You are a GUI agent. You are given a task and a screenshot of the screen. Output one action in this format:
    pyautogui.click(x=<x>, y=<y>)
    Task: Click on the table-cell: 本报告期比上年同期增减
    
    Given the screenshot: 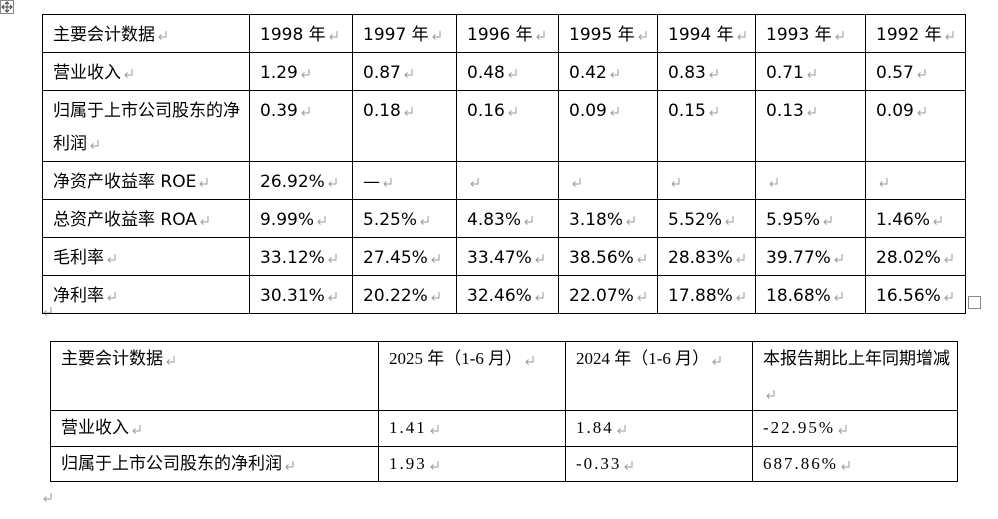 What is the action you would take?
    pyautogui.click(x=855, y=376)
    